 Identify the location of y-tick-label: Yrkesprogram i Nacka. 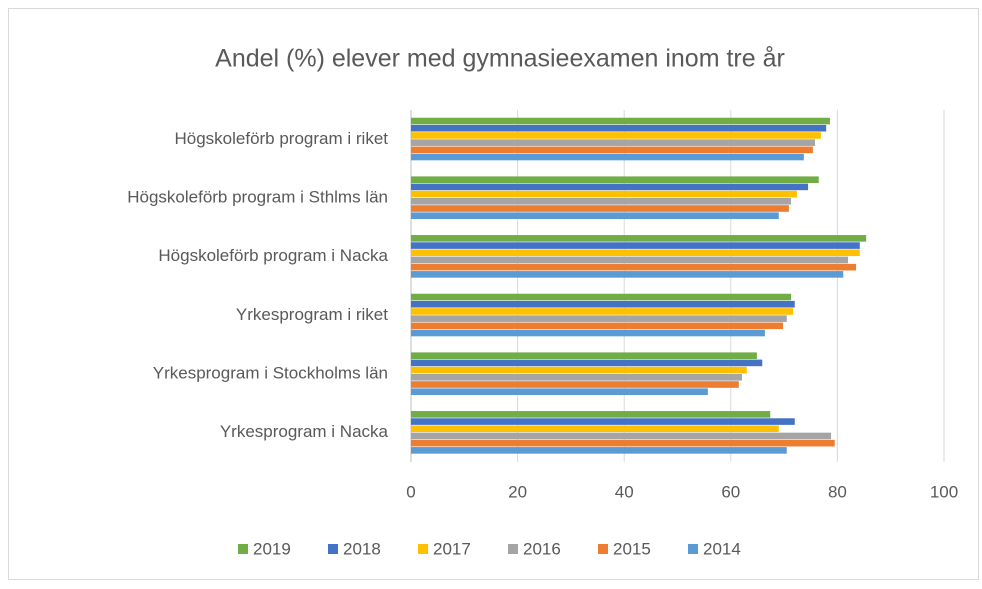
(304, 431).